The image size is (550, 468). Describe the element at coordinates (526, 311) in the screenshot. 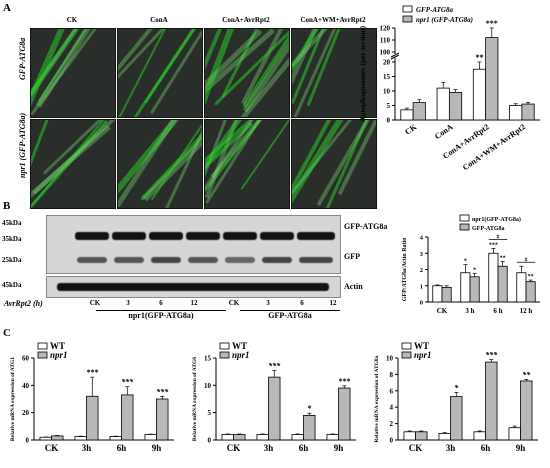

I see `x-tick-label: 12 h` at that location.